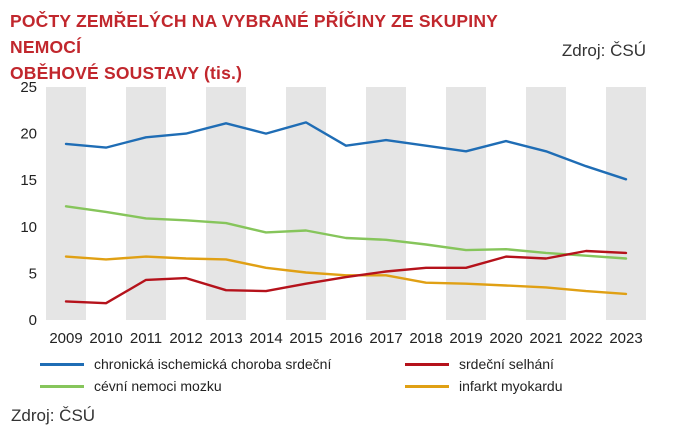 The width and height of the screenshot is (674, 438). What do you see at coordinates (53, 415) in the screenshot?
I see `source-label-bottom: Zdroj: ČSÚ` at bounding box center [53, 415].